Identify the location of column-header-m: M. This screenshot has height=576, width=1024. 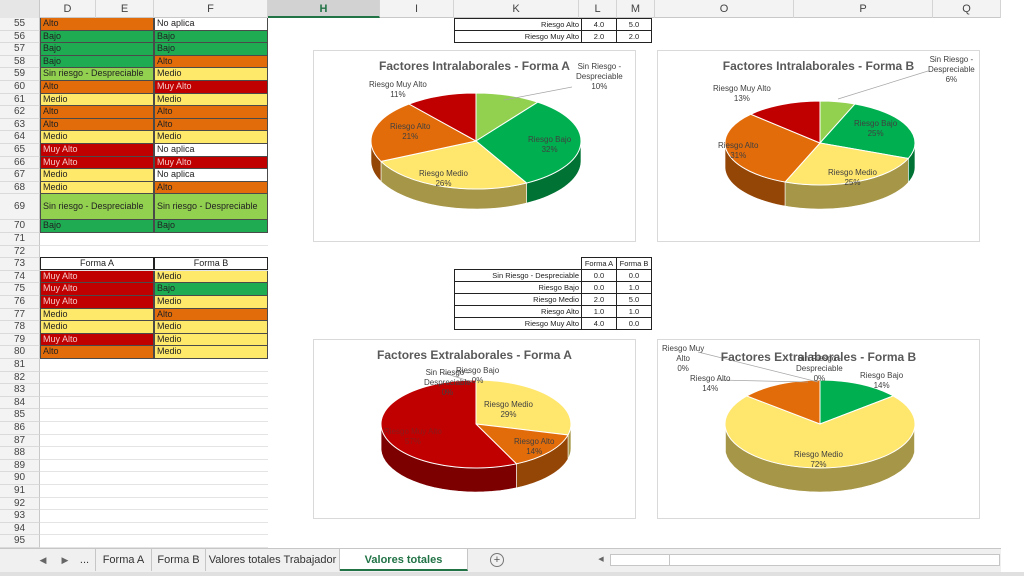
(636, 9).